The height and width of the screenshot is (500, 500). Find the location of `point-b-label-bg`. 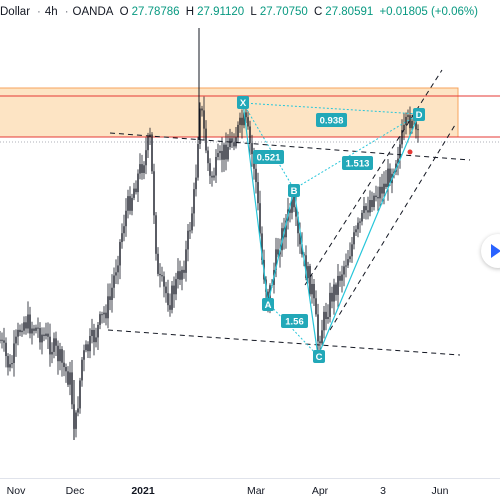

point-b-label-bg is located at coordinates (294, 190).